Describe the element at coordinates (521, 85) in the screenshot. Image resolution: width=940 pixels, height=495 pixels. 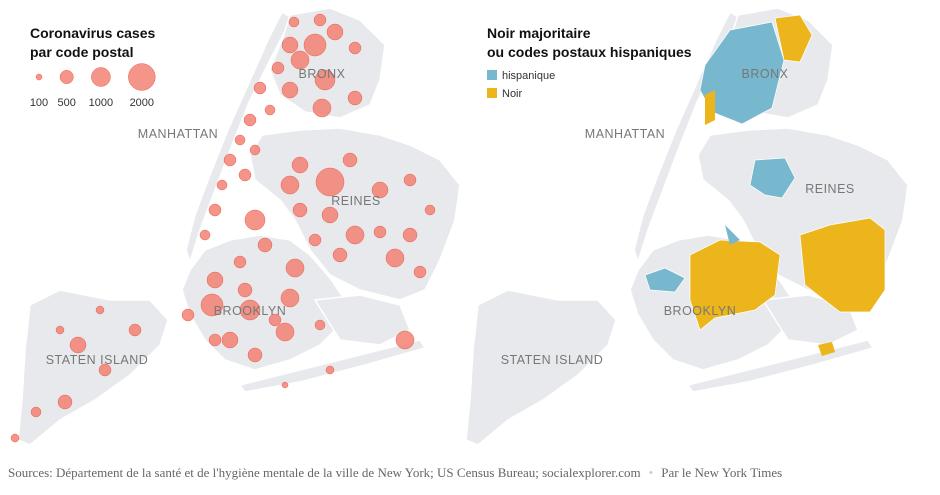
I see `color-legend: hispanique Noir` at that location.